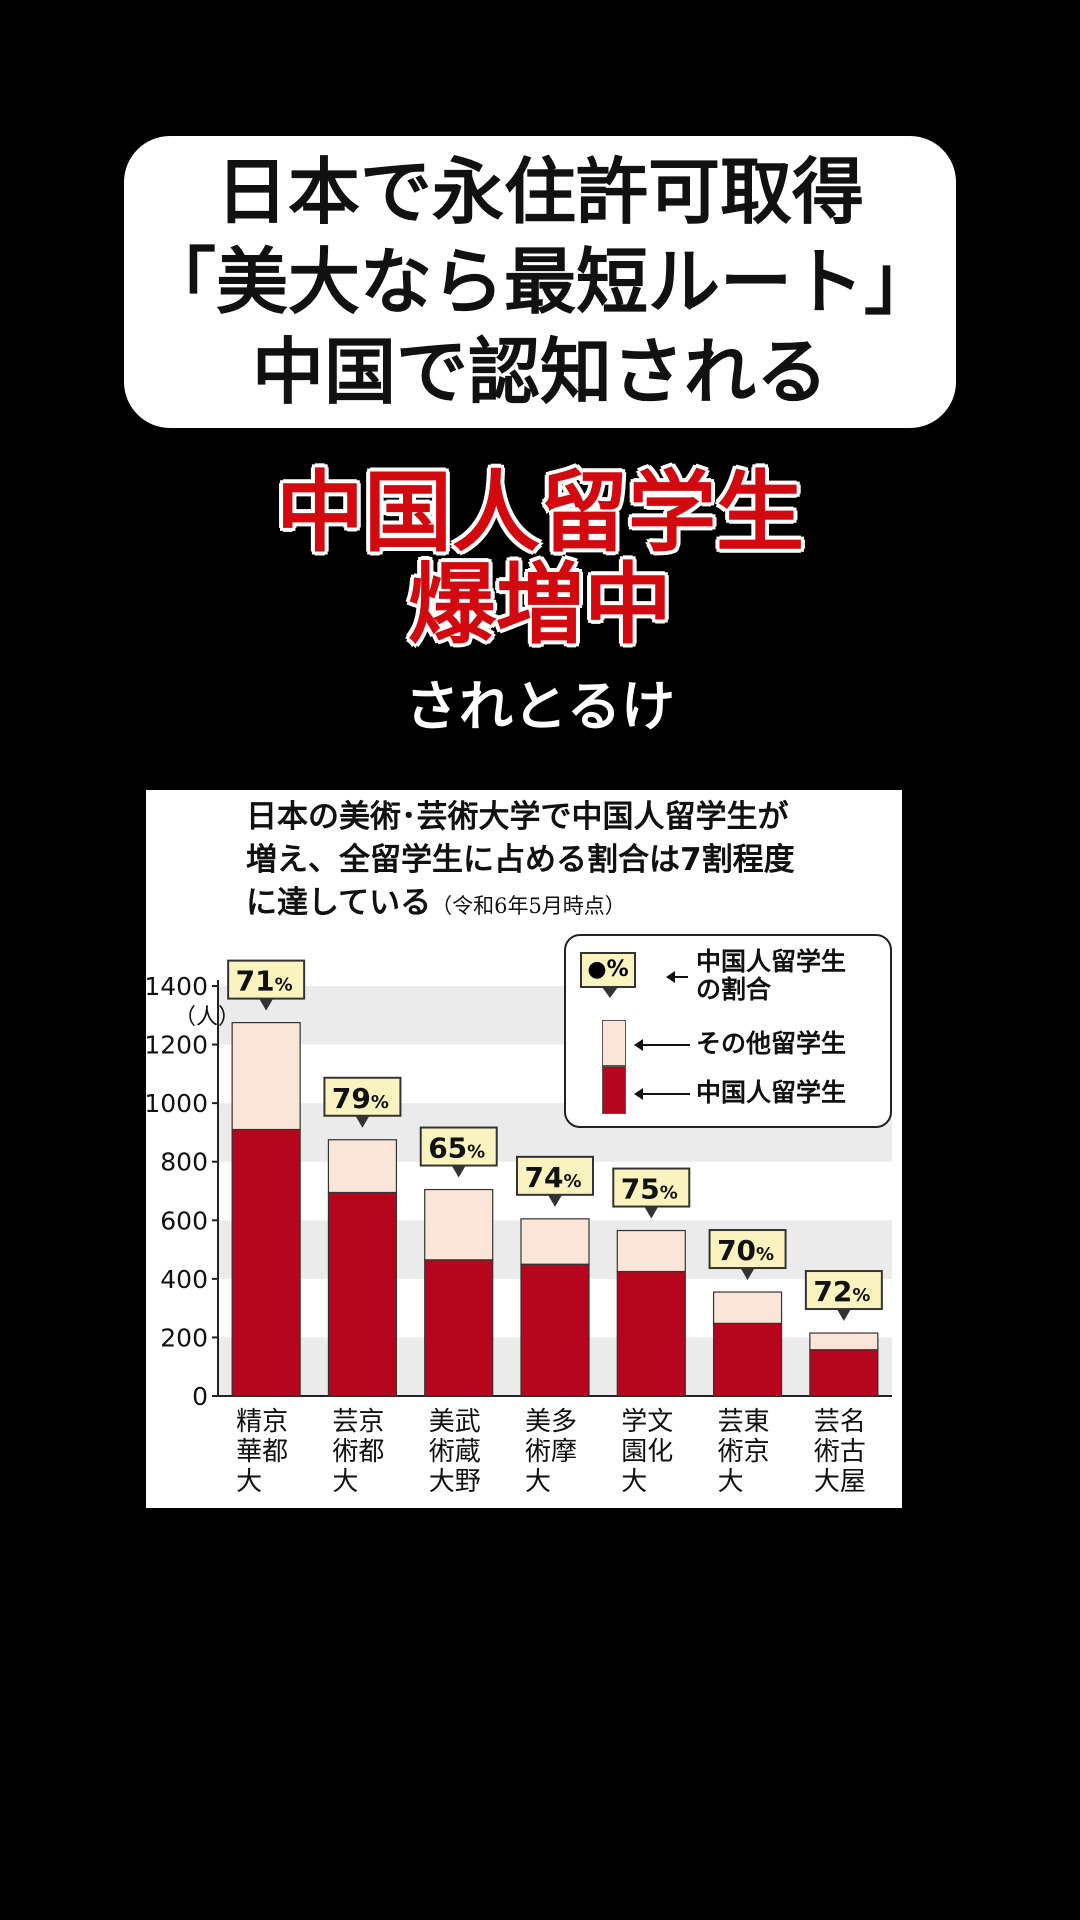  Describe the element at coordinates (207, 1017) in the screenshot. I see `y-axis-unit: （人）` at that location.